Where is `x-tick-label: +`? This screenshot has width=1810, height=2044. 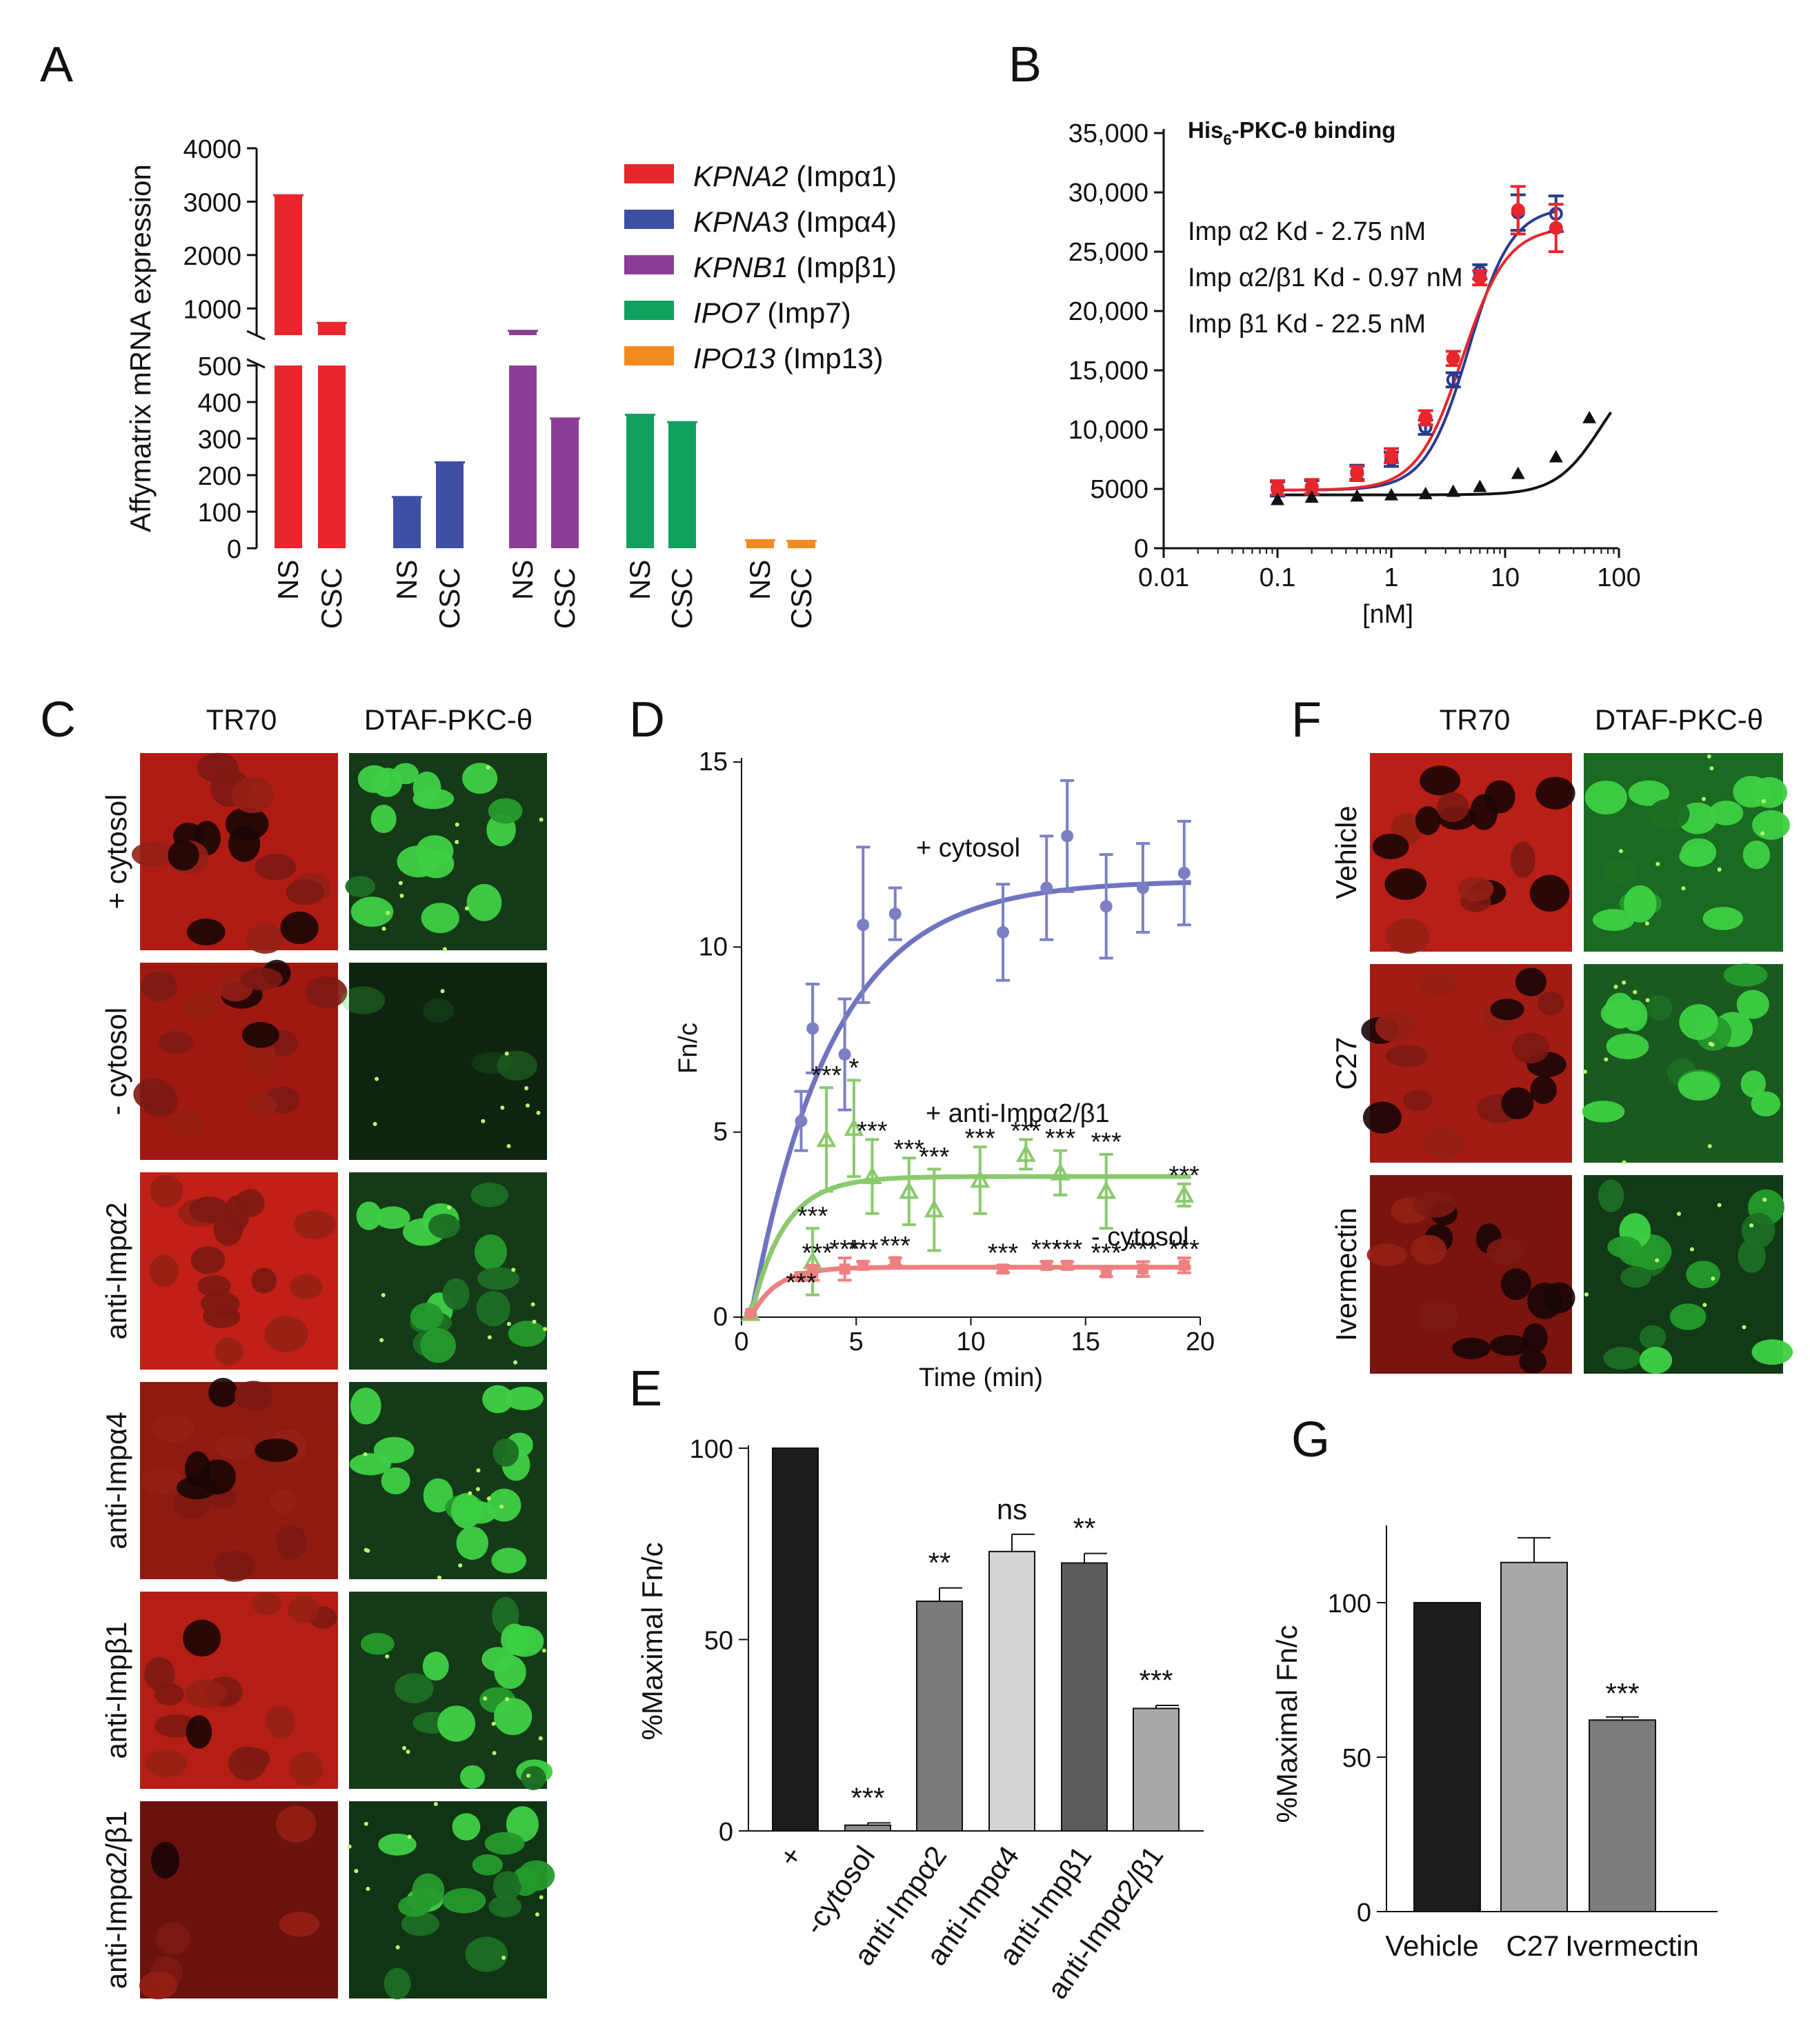 x-tick-label: + is located at coordinates (791, 1856).